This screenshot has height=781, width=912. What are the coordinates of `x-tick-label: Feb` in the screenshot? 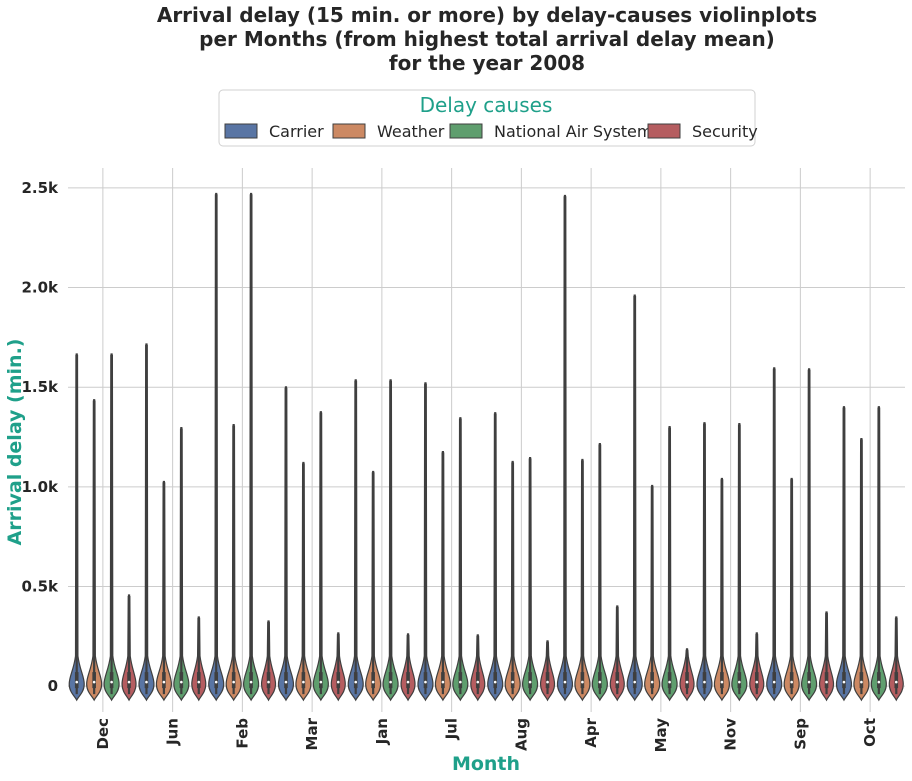 It's located at (242, 733).